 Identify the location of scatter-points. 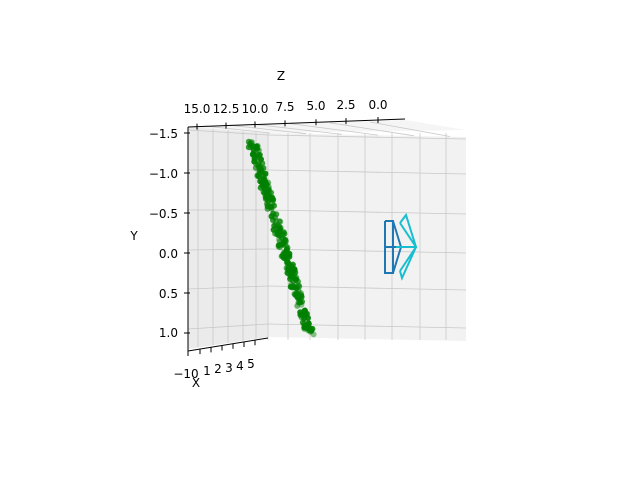
(281, 238).